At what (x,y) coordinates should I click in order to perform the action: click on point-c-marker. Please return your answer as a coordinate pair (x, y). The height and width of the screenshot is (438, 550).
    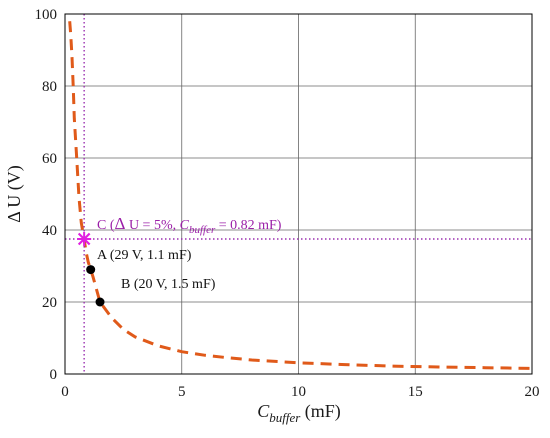
    Looking at the image, I should click on (84, 239).